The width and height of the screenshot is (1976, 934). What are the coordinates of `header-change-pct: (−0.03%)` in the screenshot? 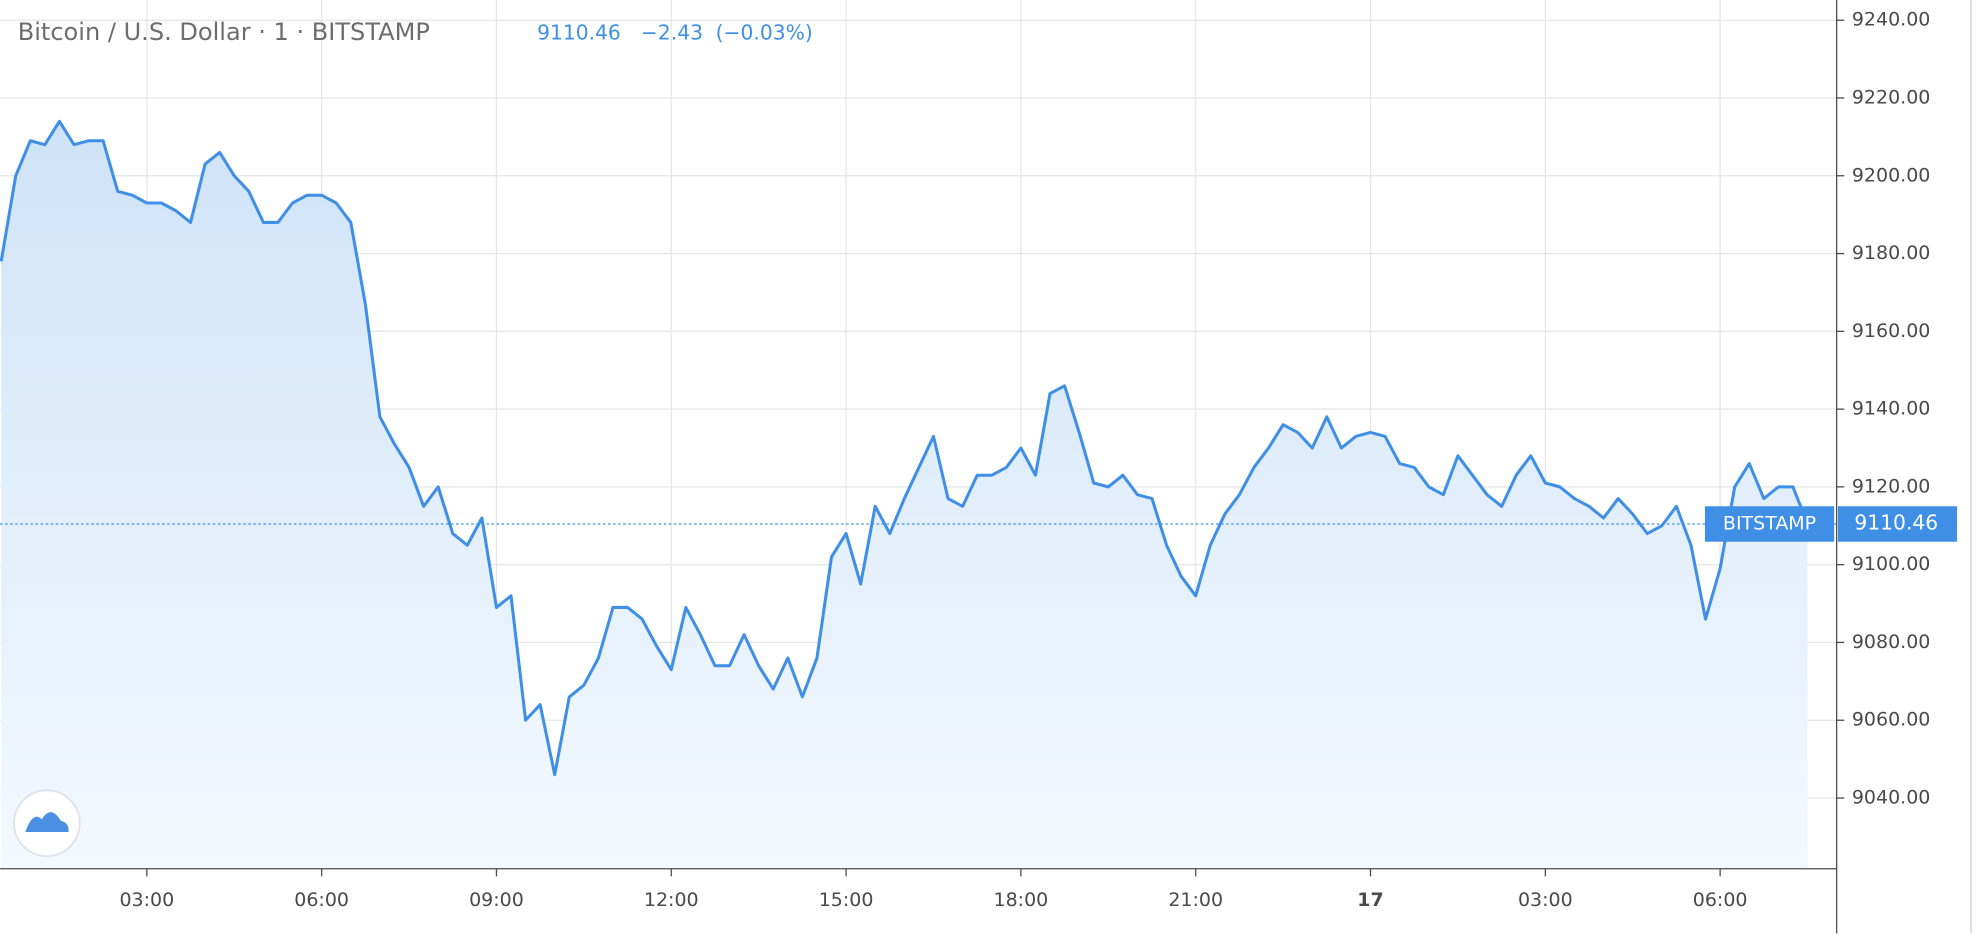 It's located at (764, 33).